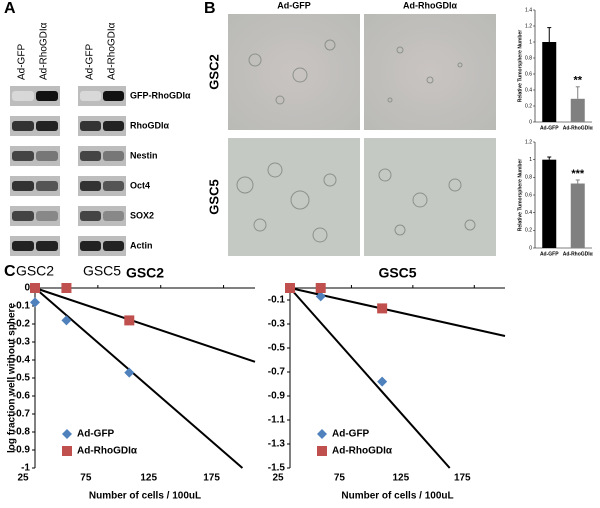 The width and height of the screenshot is (600, 508). What do you see at coordinates (294, 5) in the screenshot?
I see `column-header: Ad-GFP` at bounding box center [294, 5].